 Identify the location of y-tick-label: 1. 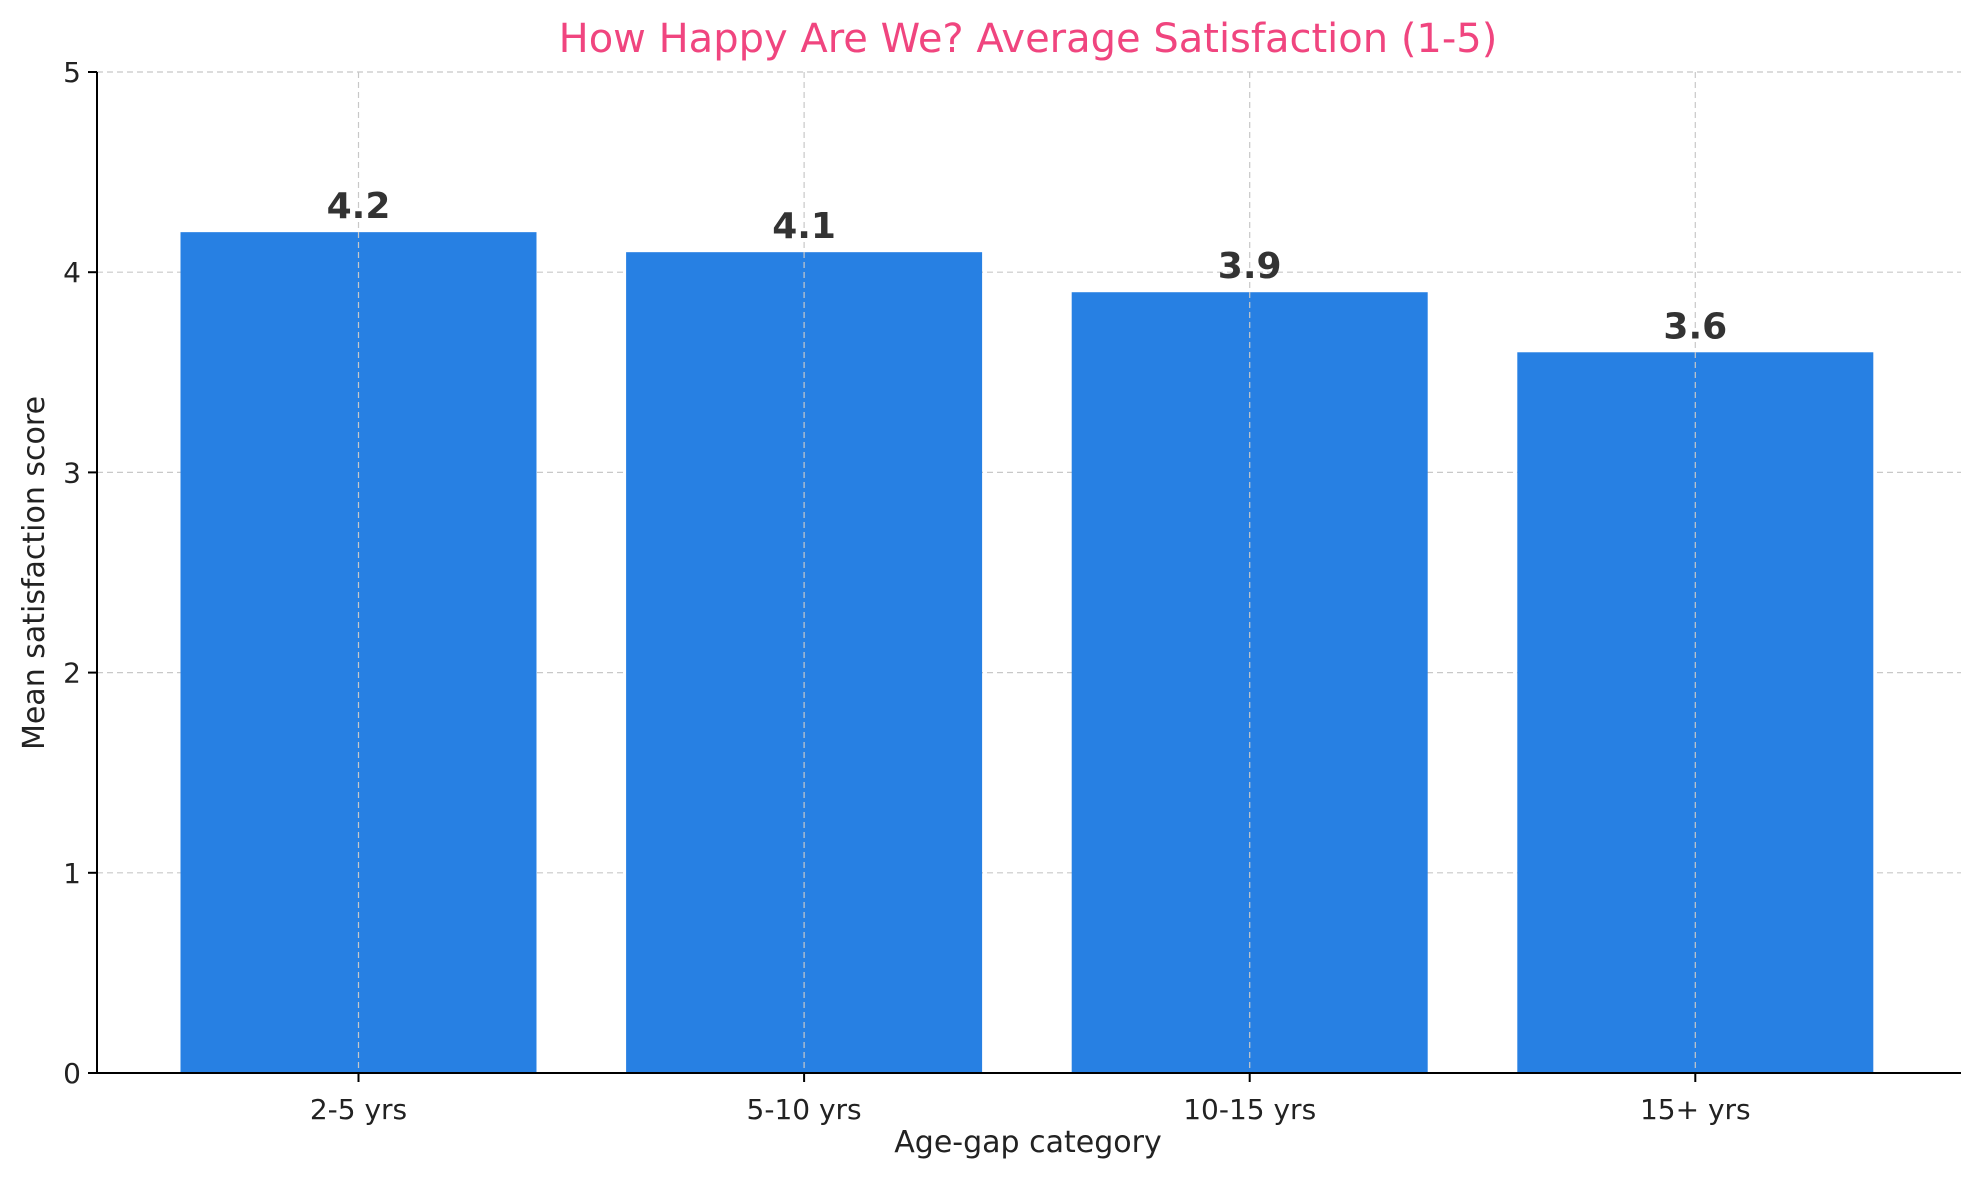
(72, 873).